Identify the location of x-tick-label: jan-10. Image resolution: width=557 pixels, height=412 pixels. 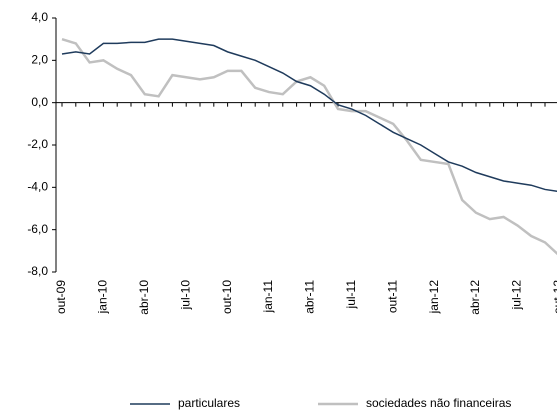
(103, 297).